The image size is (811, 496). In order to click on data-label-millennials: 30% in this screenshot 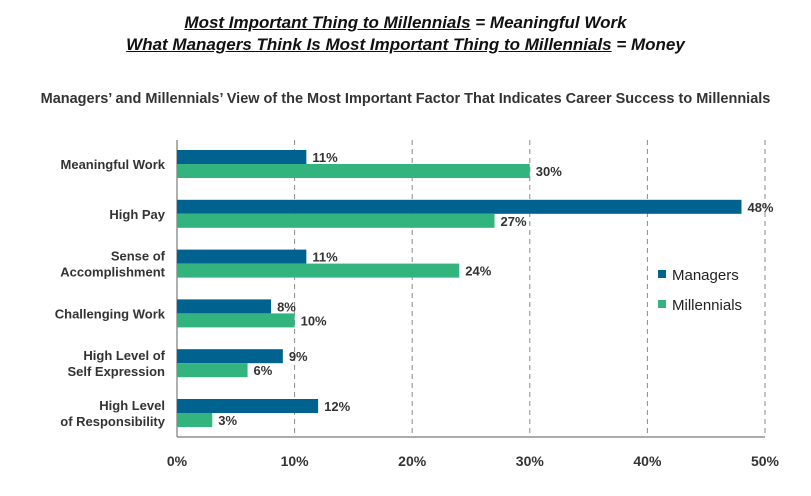, I will do `click(549, 171)`.